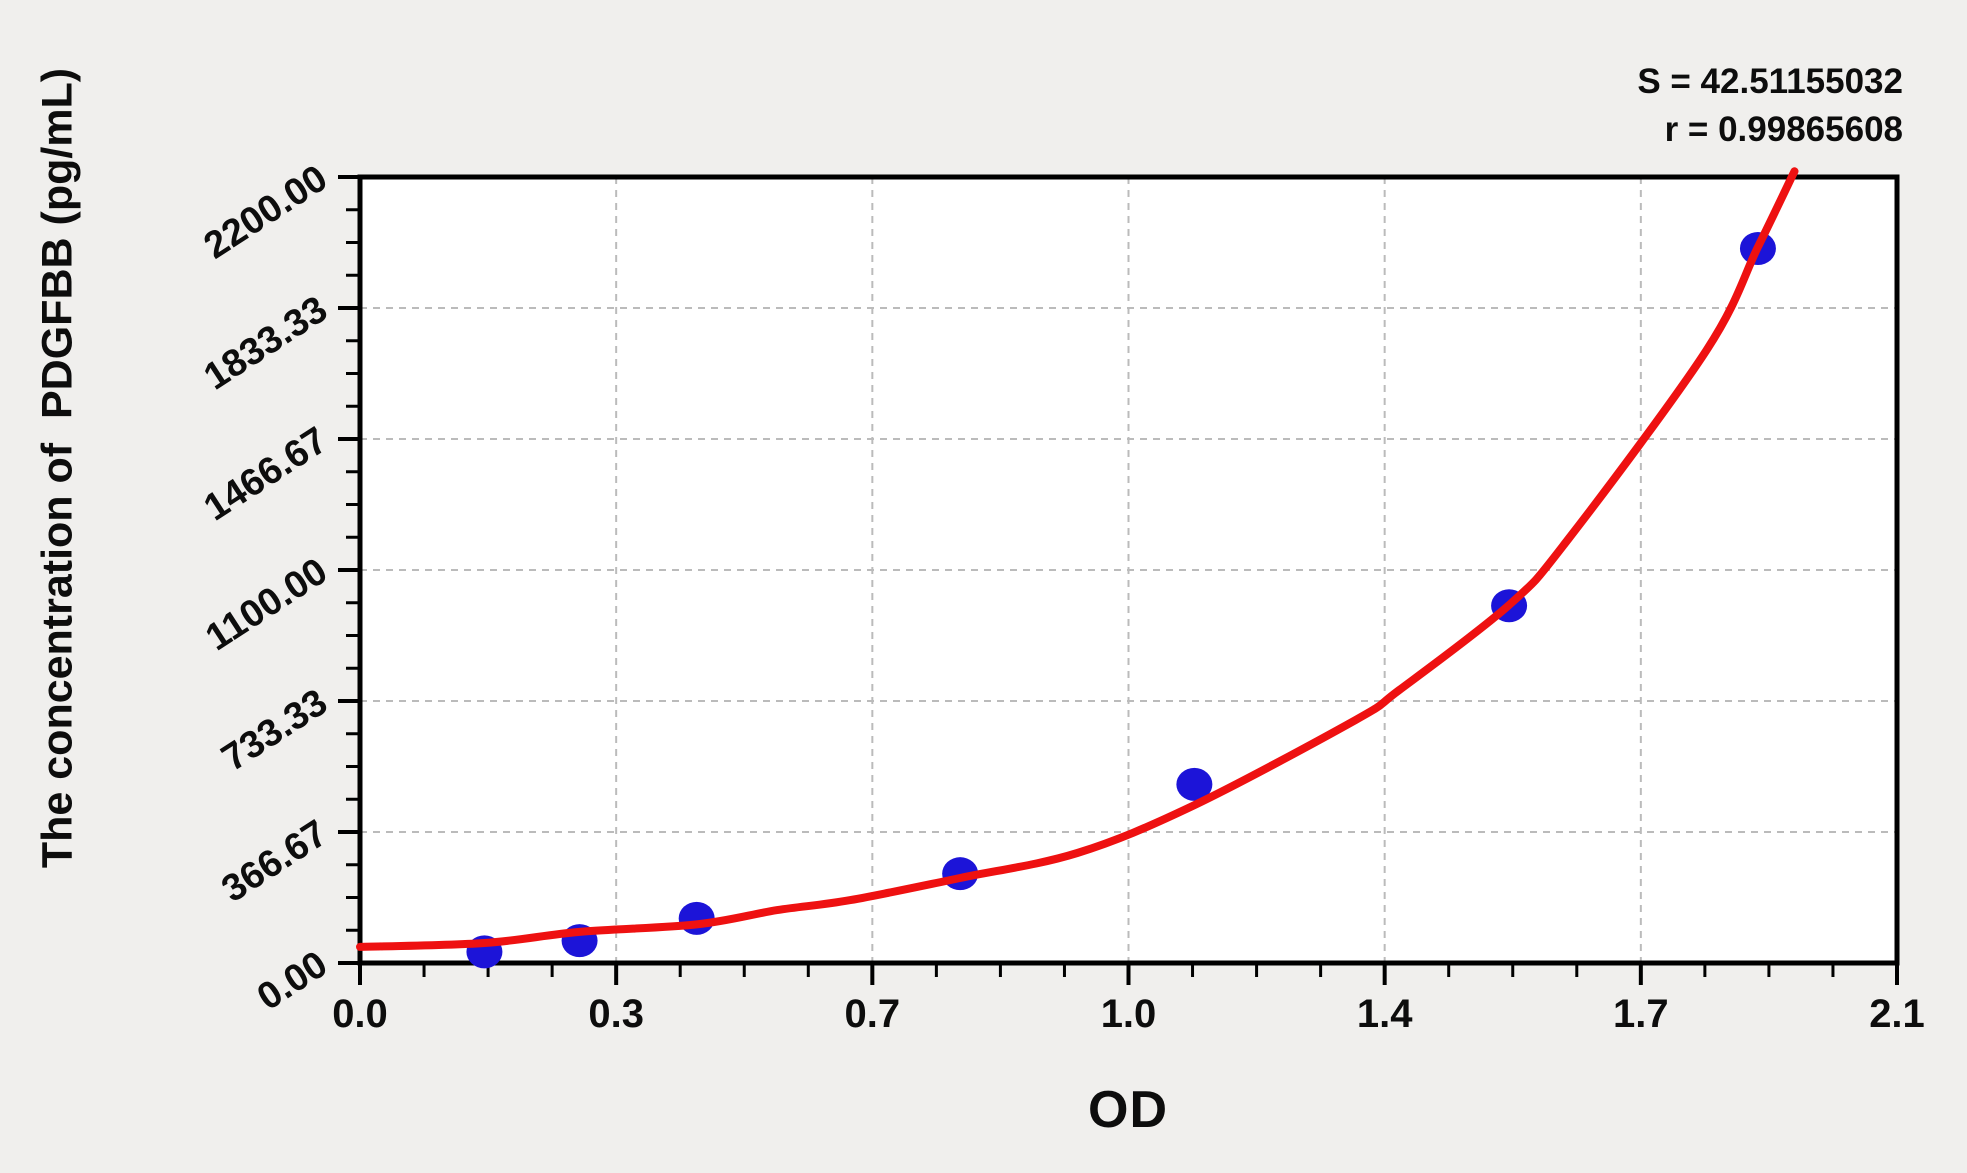 Image resolution: width=1967 pixels, height=1173 pixels. Describe the element at coordinates (266, 212) in the screenshot. I see `y-tick-label: 2200.00` at that location.